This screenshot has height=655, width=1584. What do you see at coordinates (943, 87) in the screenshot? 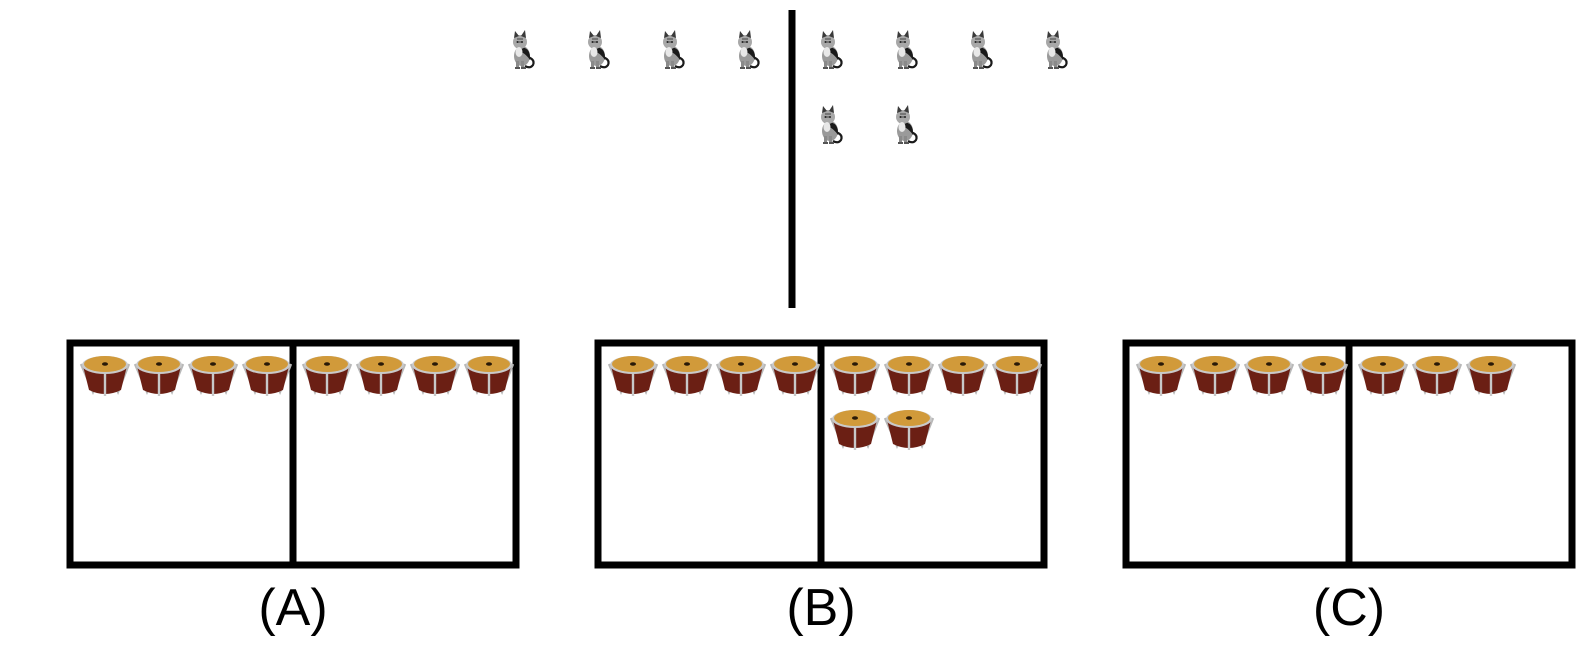
I see `model-right-group` at bounding box center [943, 87].